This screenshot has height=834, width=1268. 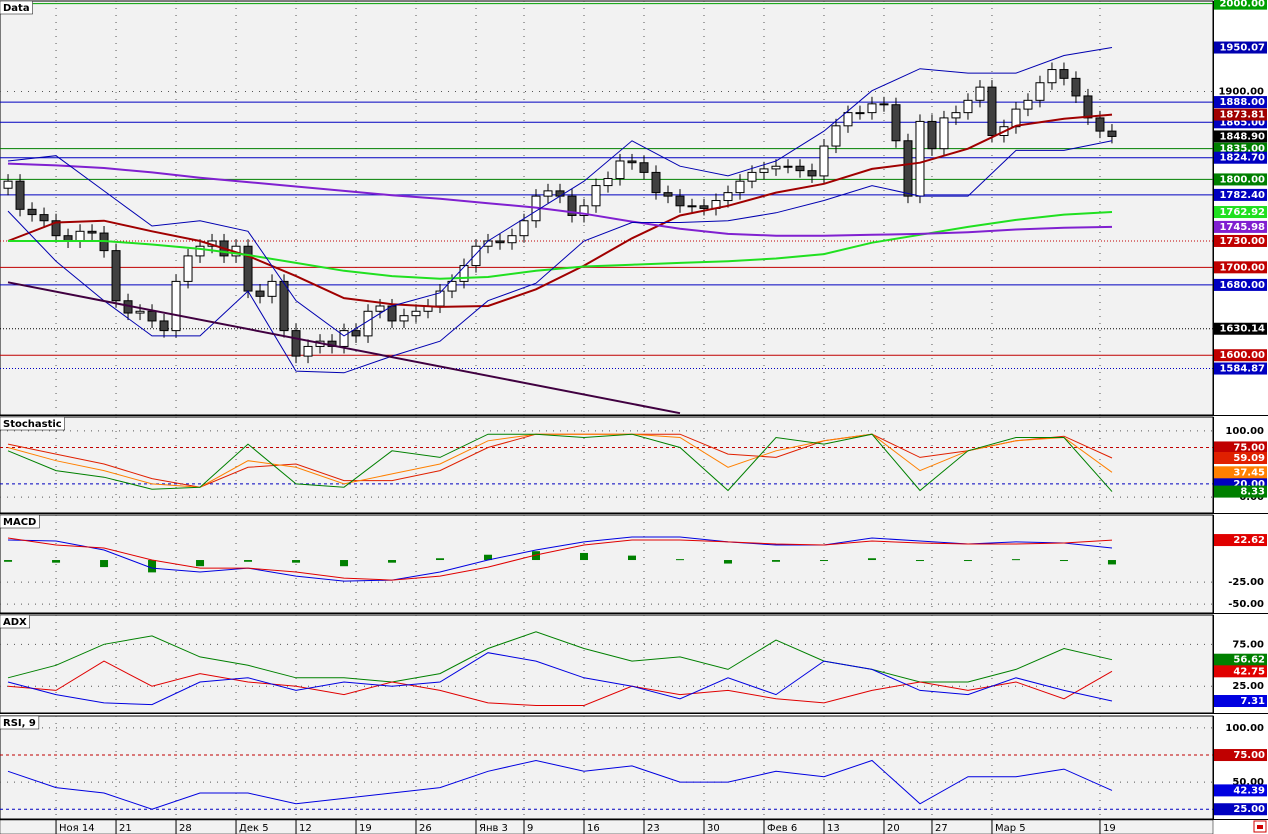 What do you see at coordinates (1242, 355) in the screenshot?
I see `value-box-label: 1600.00` at bounding box center [1242, 355].